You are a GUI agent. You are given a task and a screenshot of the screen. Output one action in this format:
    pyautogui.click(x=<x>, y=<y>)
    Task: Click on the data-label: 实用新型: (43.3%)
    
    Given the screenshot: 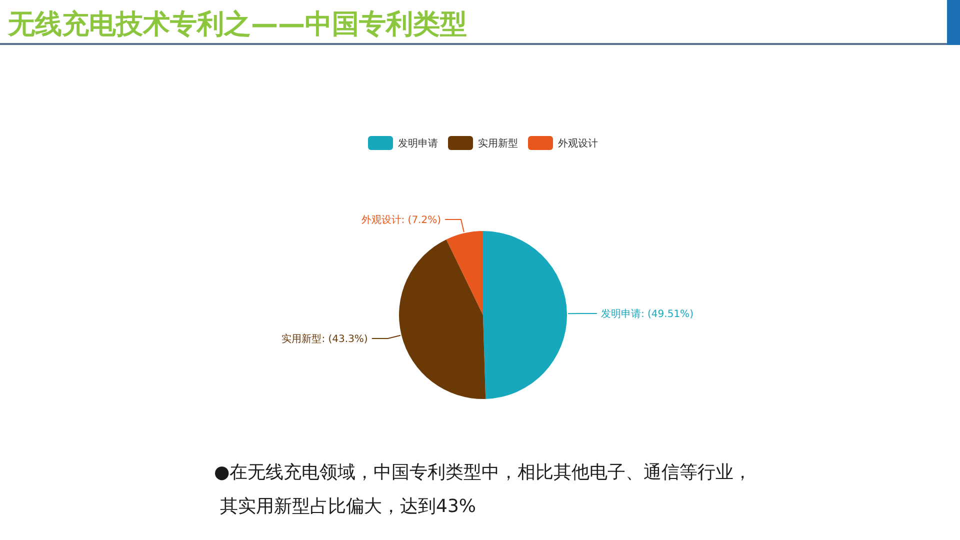 What is the action you would take?
    pyautogui.click(x=325, y=338)
    